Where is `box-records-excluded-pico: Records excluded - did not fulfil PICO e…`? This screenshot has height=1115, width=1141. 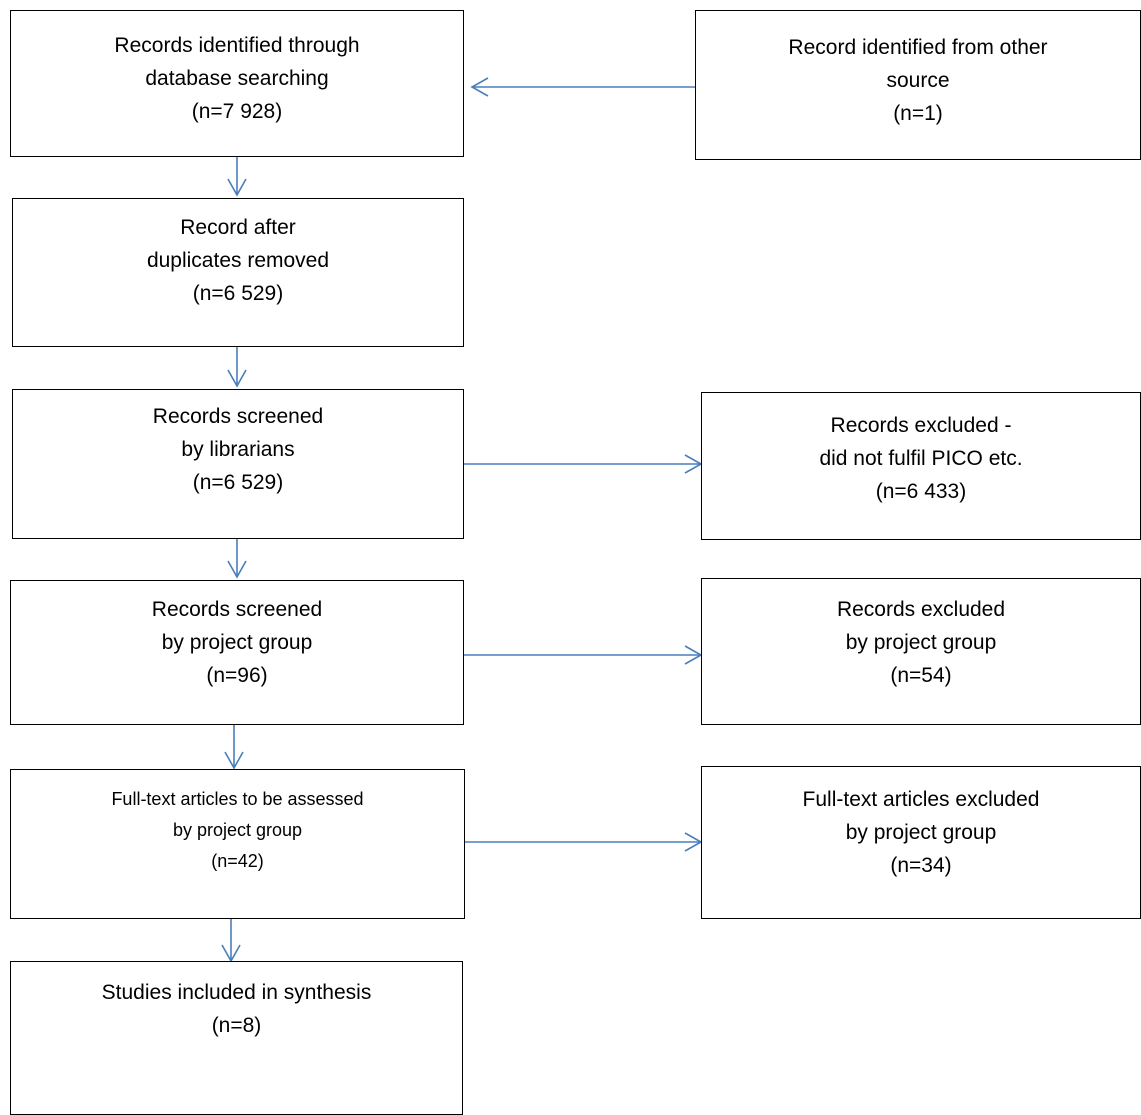
box-records-excluded-pico: Records excluded - did not fulfil PICO e… is located at coordinates (921, 466).